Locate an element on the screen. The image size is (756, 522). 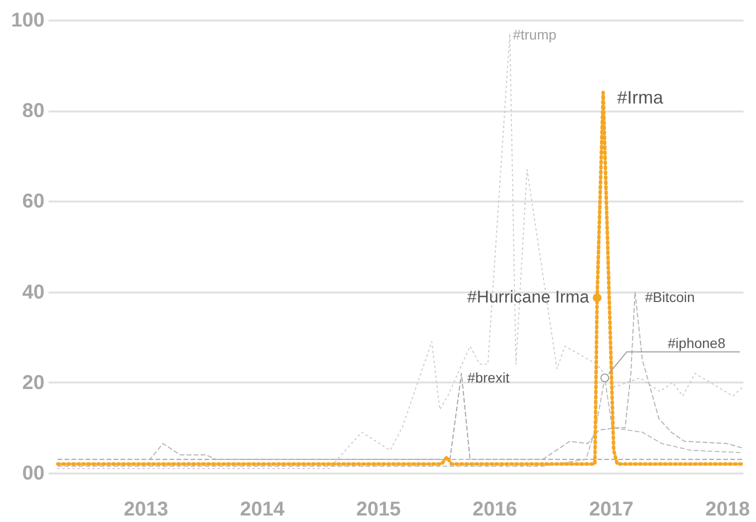
y-tick-label: 00 is located at coordinates (33, 473).